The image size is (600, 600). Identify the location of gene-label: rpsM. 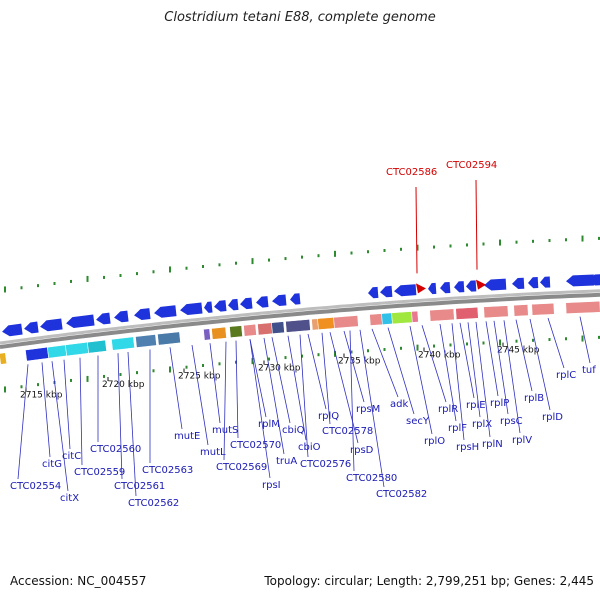
(368, 409).